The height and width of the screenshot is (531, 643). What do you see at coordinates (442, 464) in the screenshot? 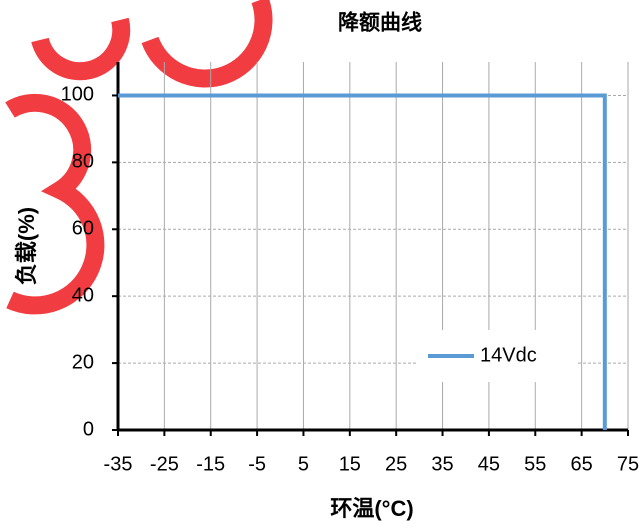
I see `x-tick-label: 35` at bounding box center [442, 464].